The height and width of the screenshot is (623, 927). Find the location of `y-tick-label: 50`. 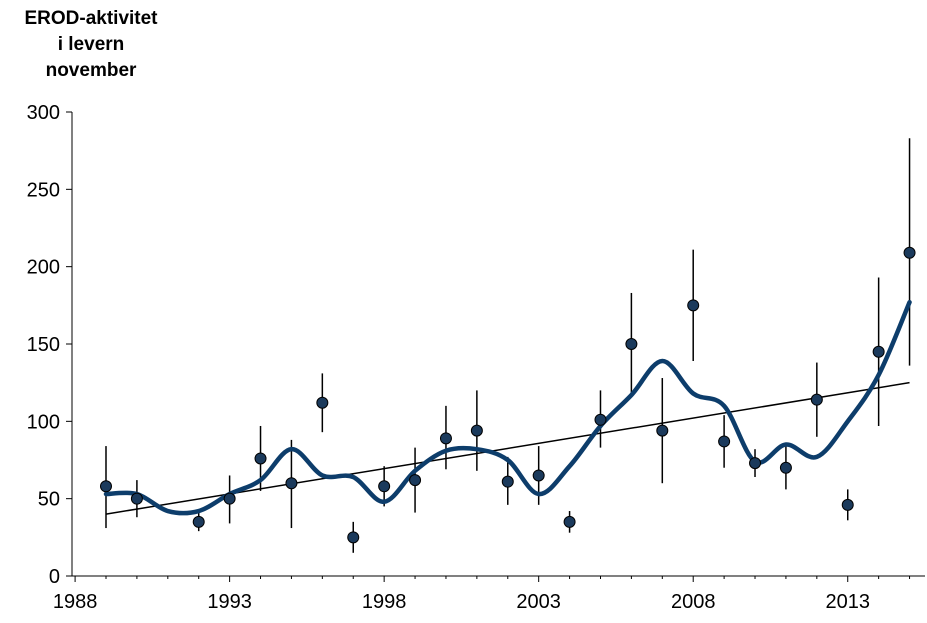

y-tick-label: 50 is located at coordinates (49, 500).